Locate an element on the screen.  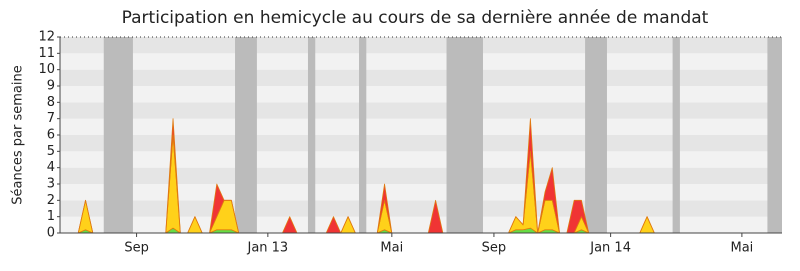
y-tick-label: 12 is located at coordinates (46, 37).